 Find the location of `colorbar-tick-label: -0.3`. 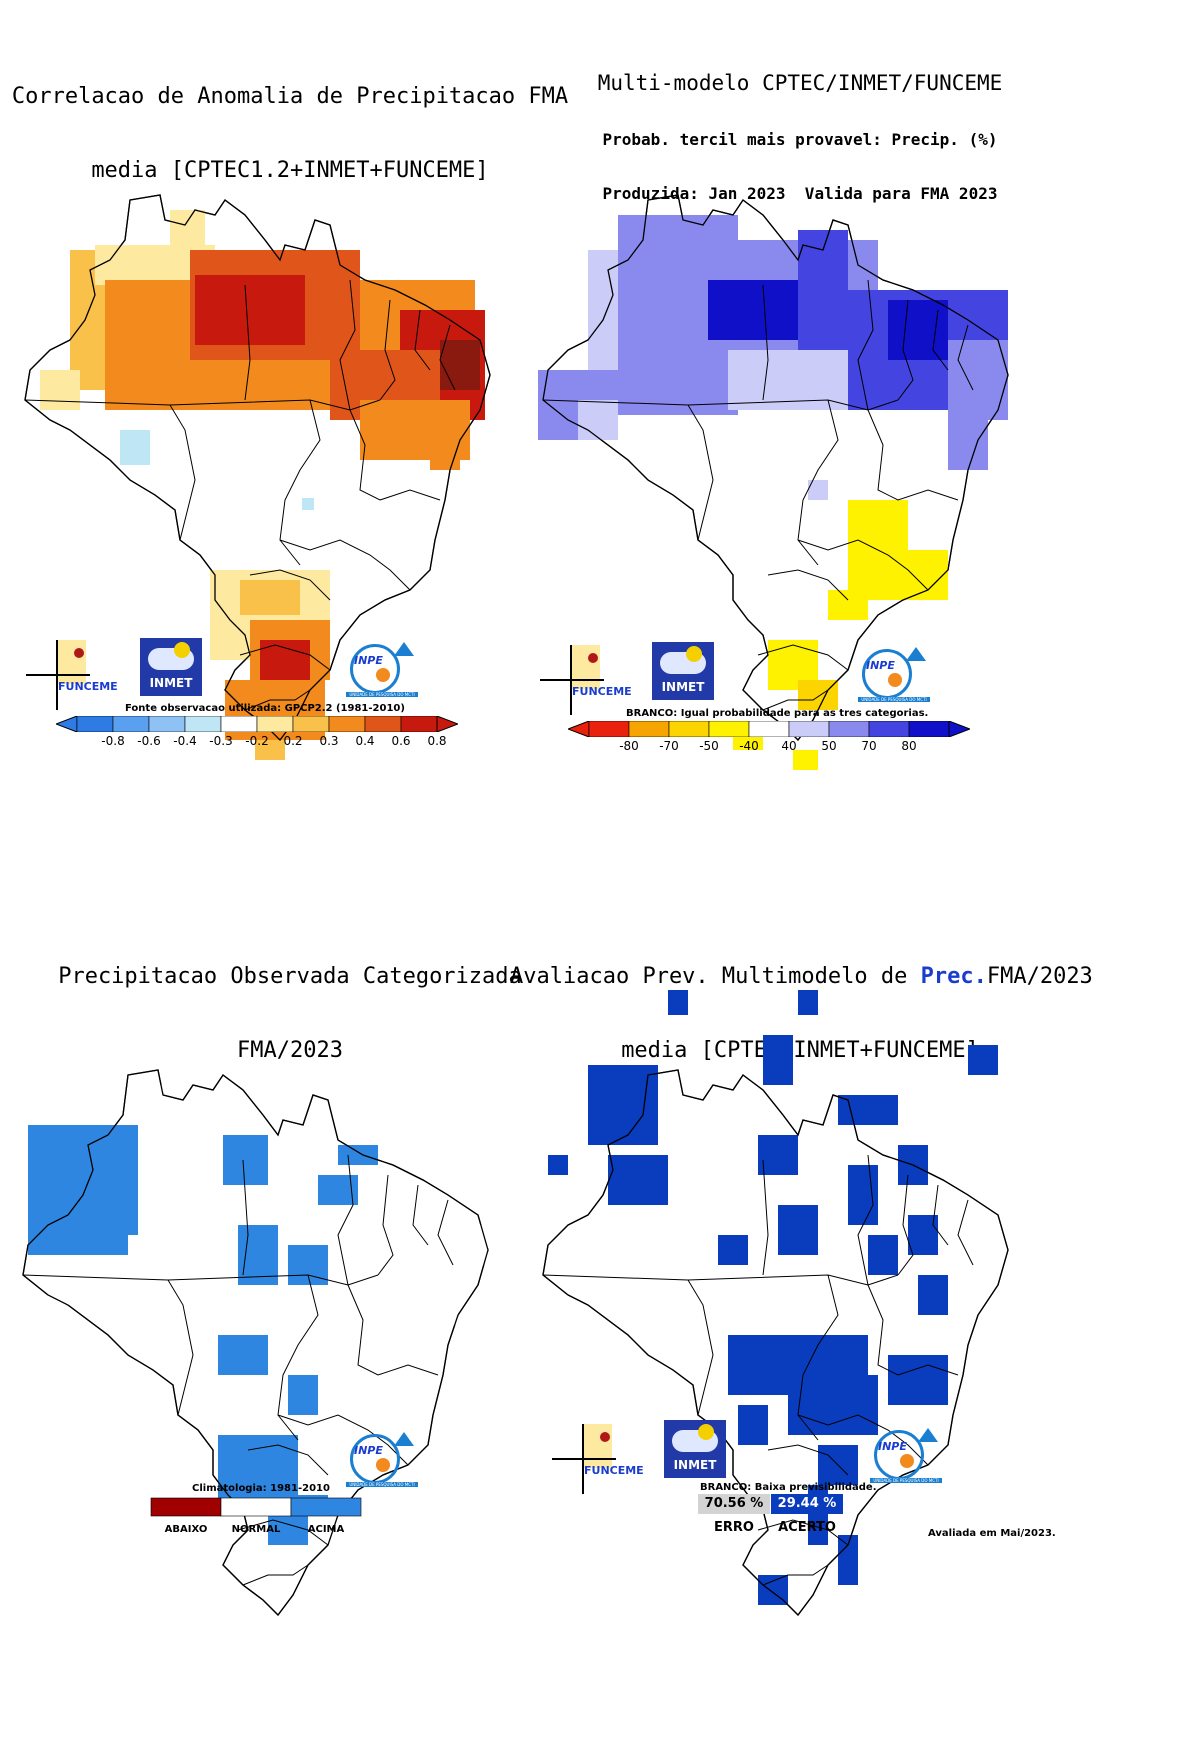

colorbar-tick-label: -0.3 is located at coordinates (221, 741).